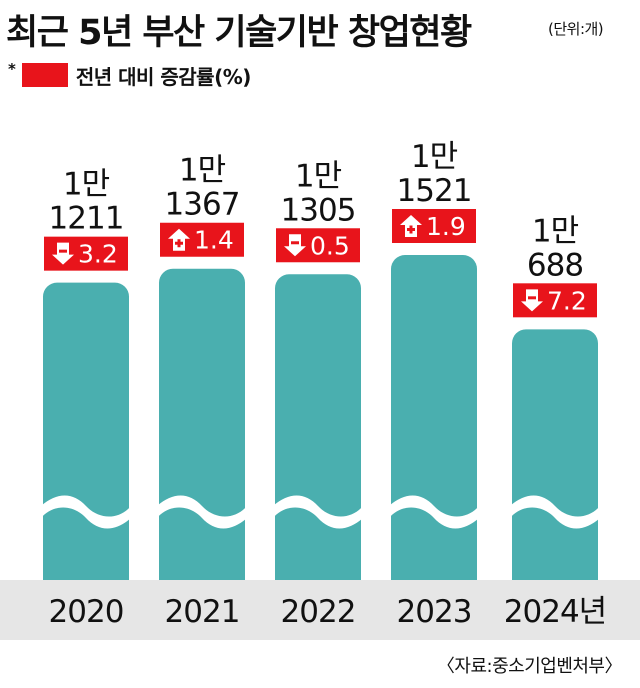 This screenshot has width=640, height=688. Describe the element at coordinates (529, 666) in the screenshot. I see `source-note: 〈자료:중소기업벤처부〉` at that location.